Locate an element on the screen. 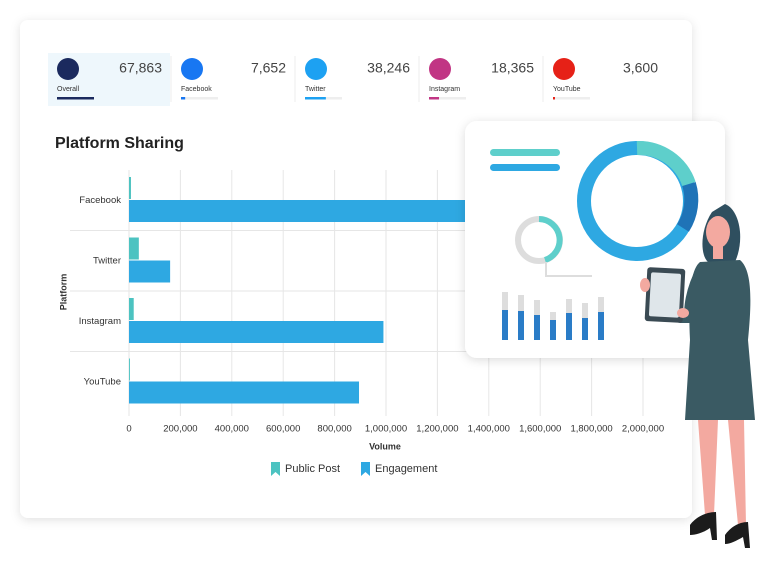 This screenshot has height=564, width=778. x-tick-label: 400,000 is located at coordinates (232, 429).